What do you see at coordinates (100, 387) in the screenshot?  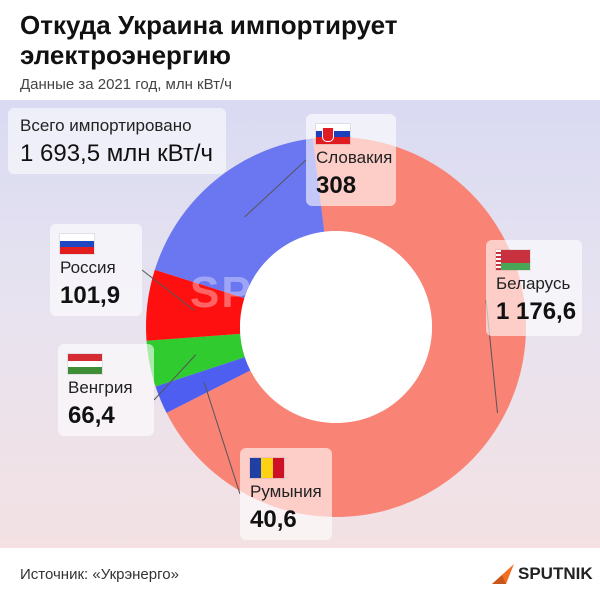 I see `label-hungary-name: Венгрия` at bounding box center [100, 387].